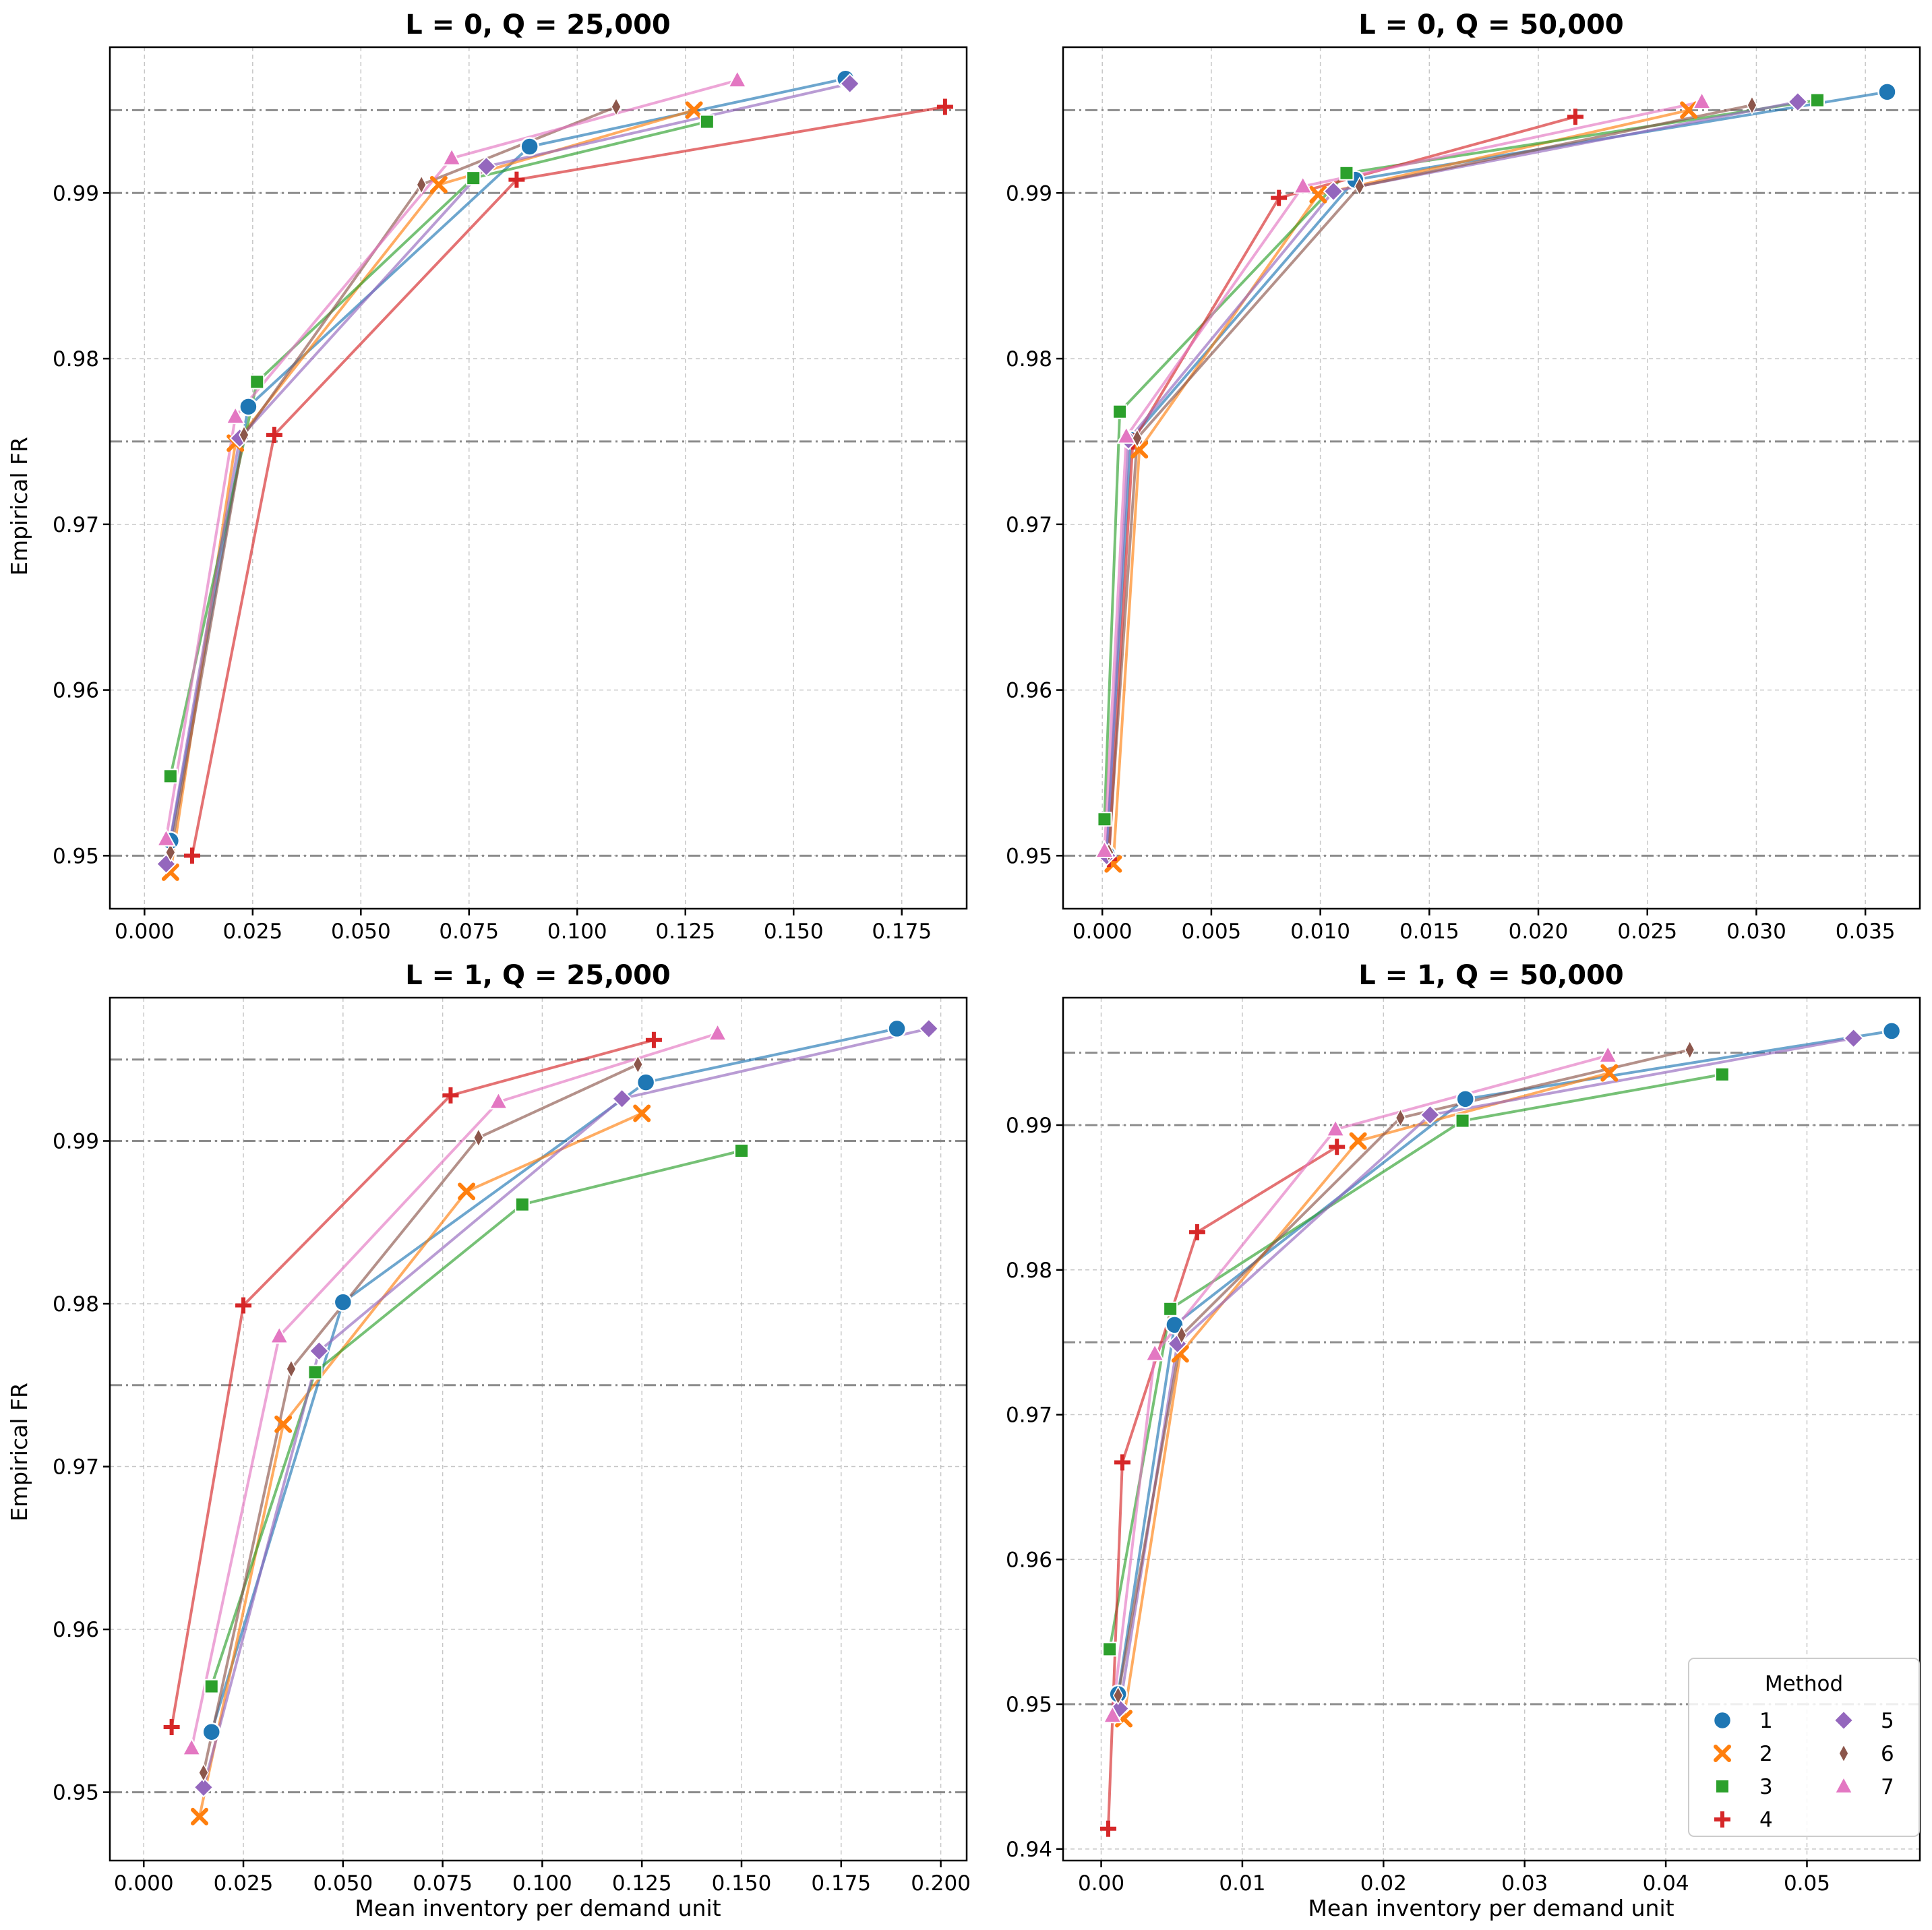 Image resolution: width=1932 pixels, height=1930 pixels. I want to click on legend-label: 4, so click(1766, 1820).